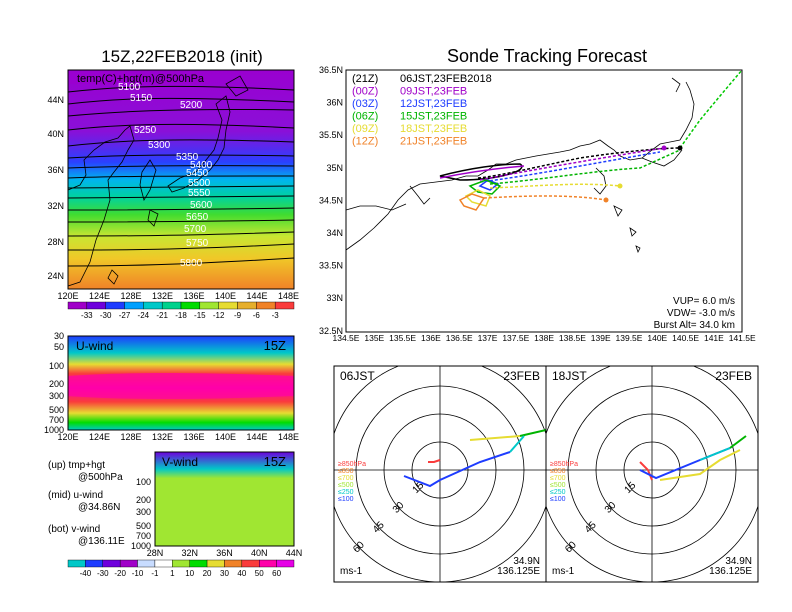 The image size is (792, 612). I want to click on lon-tick: 141E, so click(714, 338).